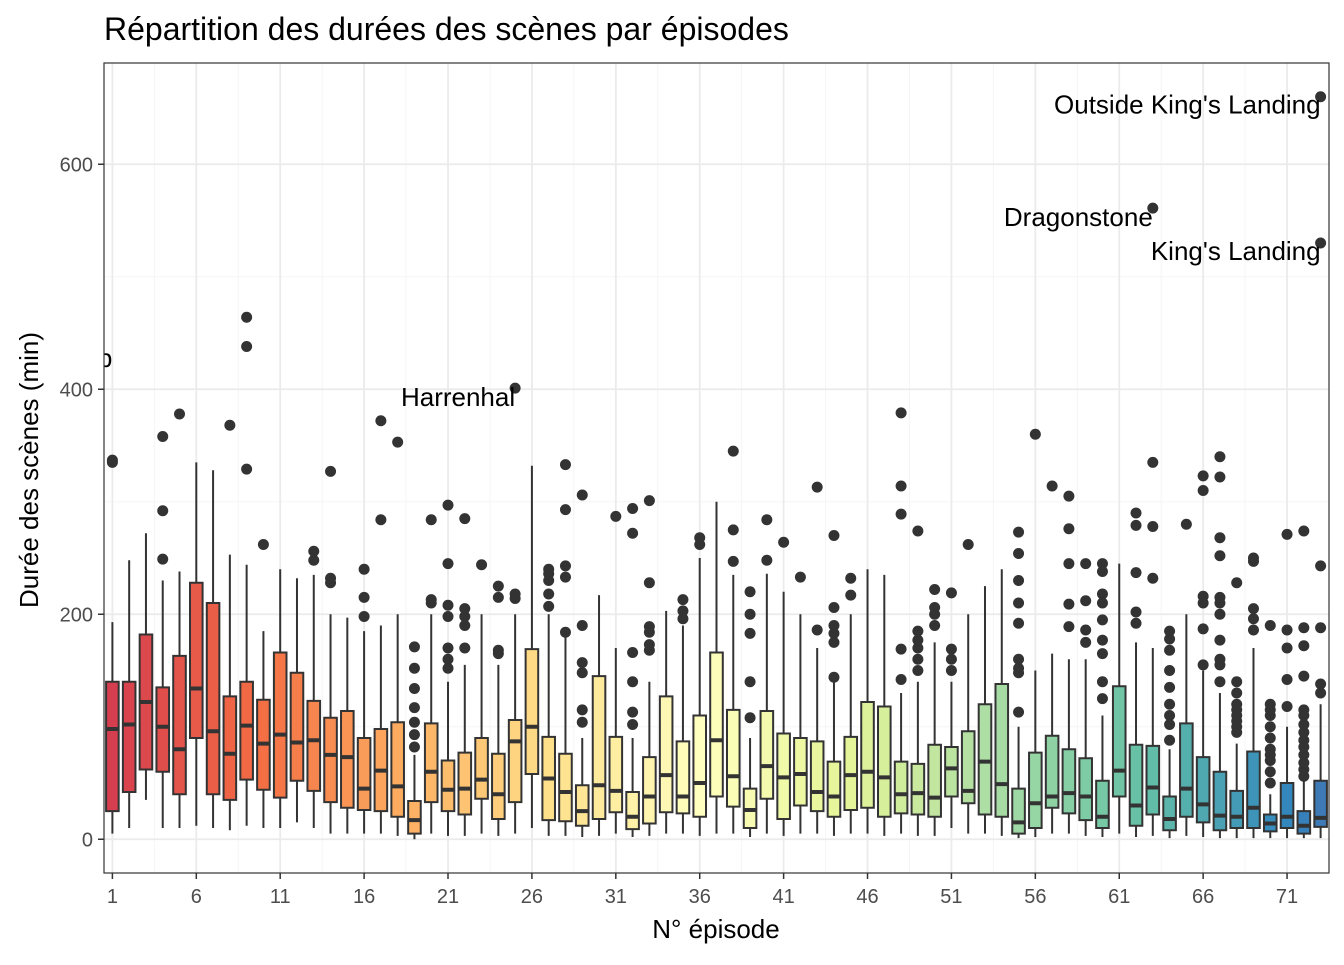 This screenshot has width=1344, height=965. I want to click on x-tick-label: 41, so click(783, 897).